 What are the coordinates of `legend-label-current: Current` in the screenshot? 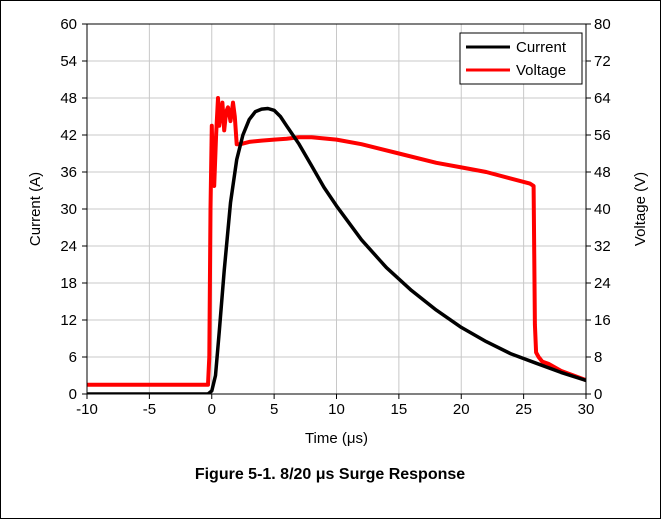 It's located at (541, 47).